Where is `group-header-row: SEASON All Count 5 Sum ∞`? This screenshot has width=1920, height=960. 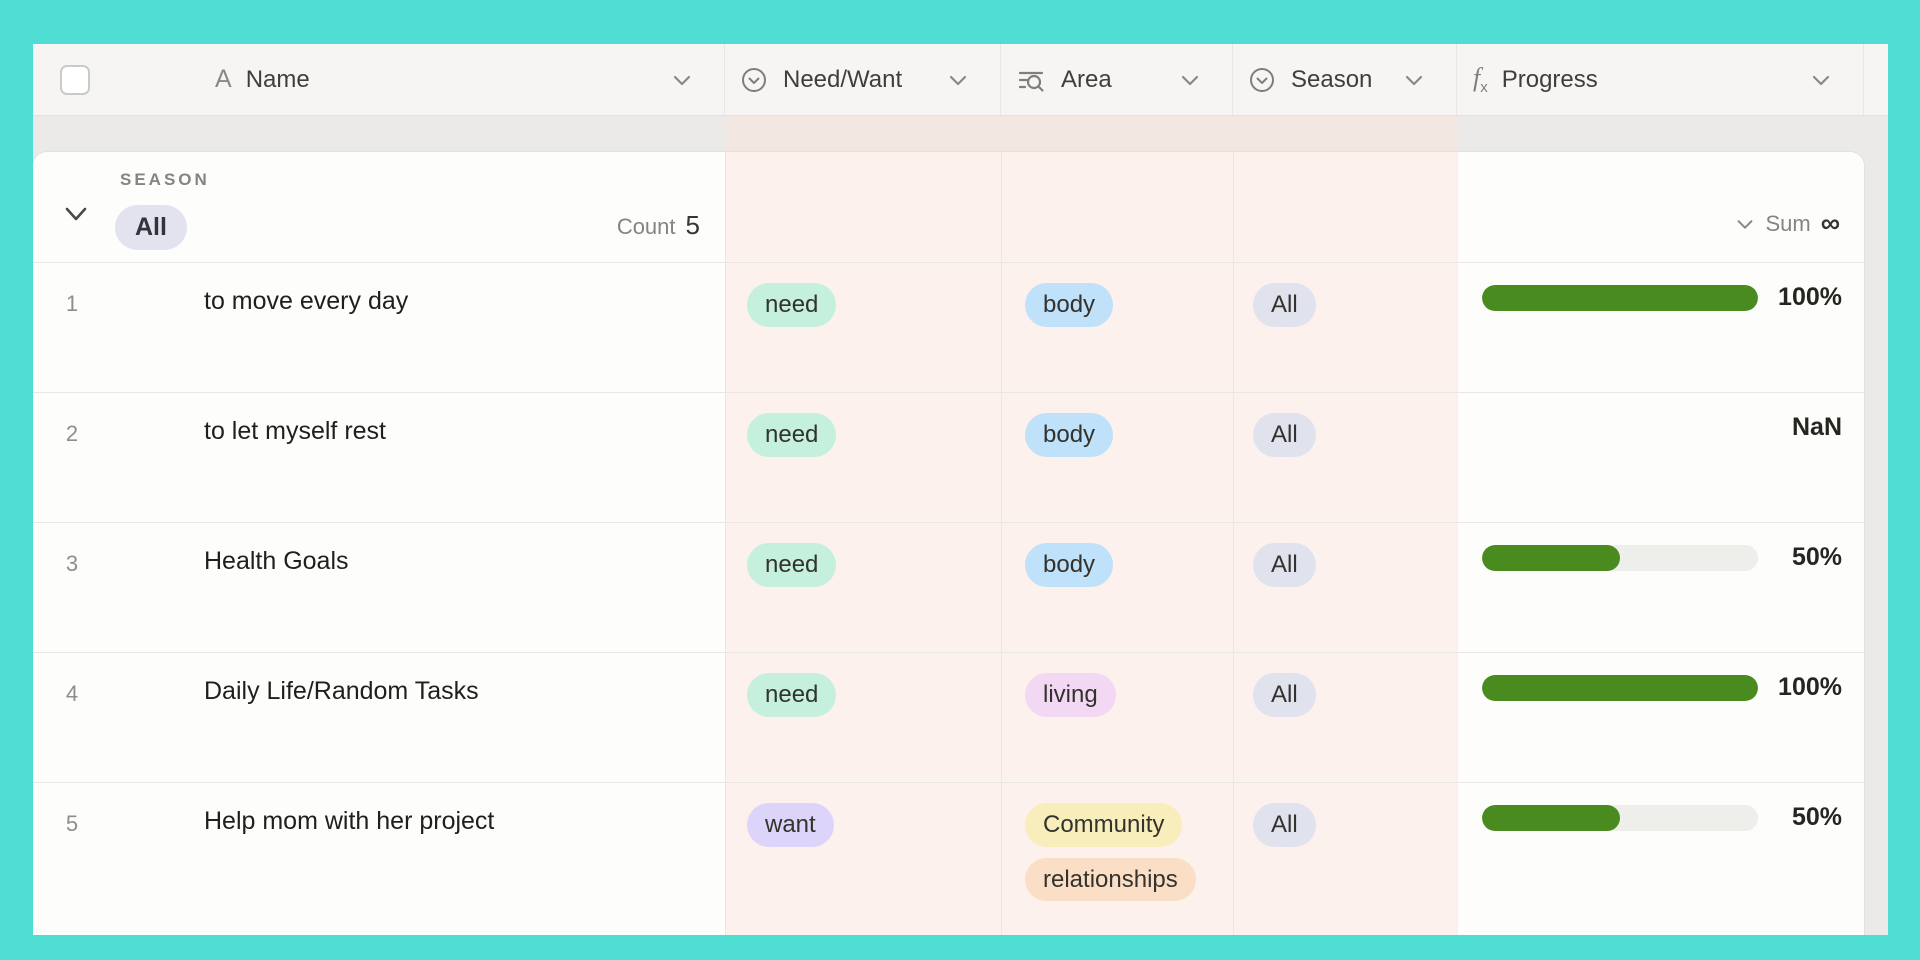
group-header-row: SEASON All Count 5 Sum ∞ is located at coordinates (948, 207).